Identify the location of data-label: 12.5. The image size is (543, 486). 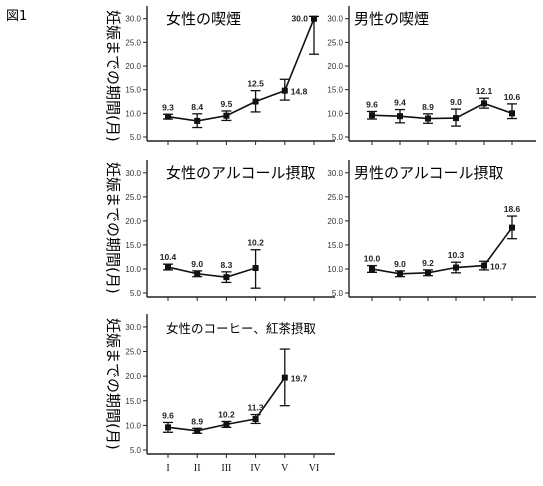
(255, 84).